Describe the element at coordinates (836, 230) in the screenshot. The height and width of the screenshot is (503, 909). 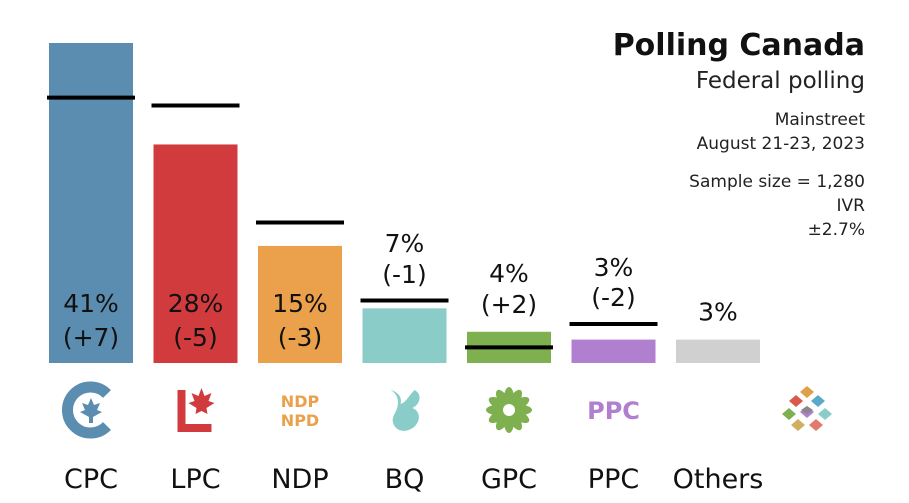
I see `margin-of-error: ±2.7%` at that location.